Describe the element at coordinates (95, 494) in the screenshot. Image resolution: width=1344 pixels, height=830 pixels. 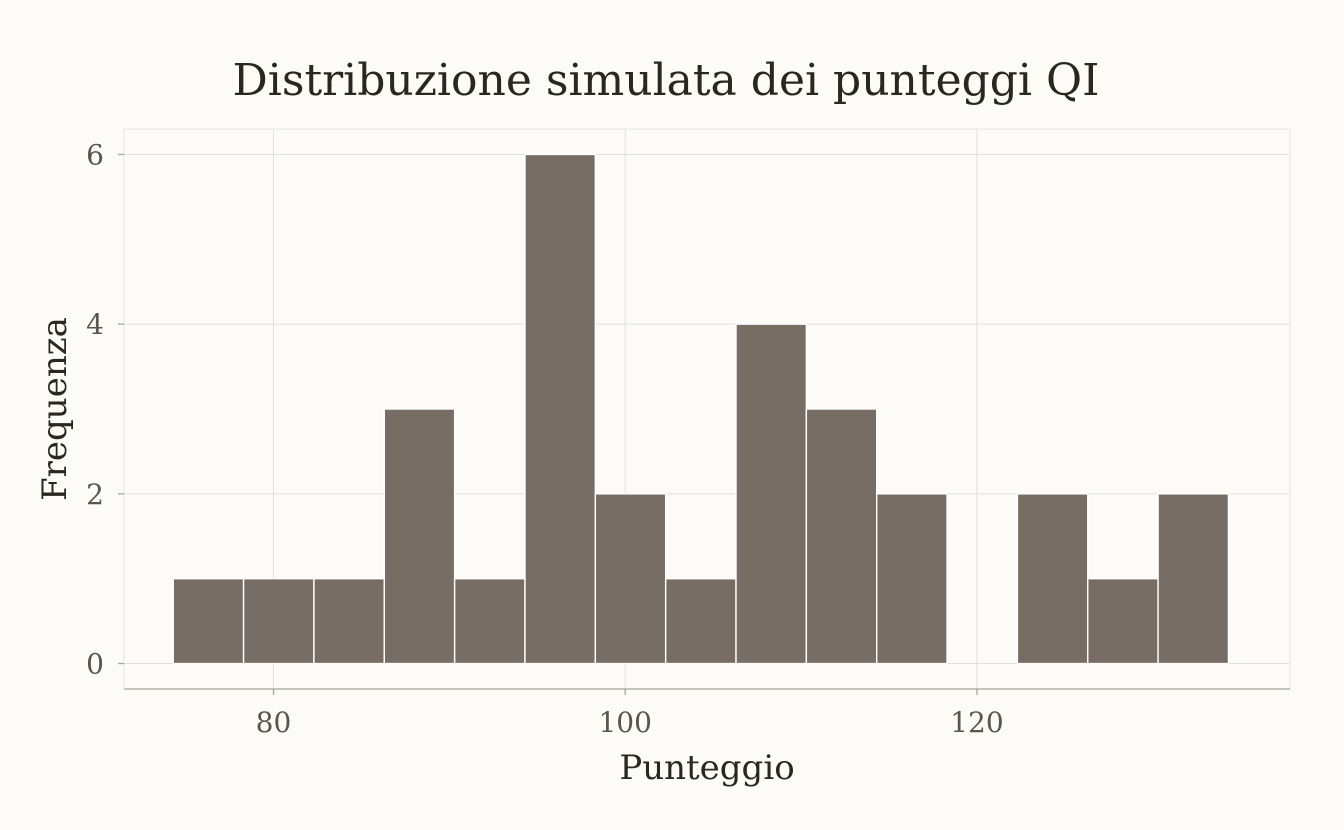
I see `y-tick-label: 2` at that location.